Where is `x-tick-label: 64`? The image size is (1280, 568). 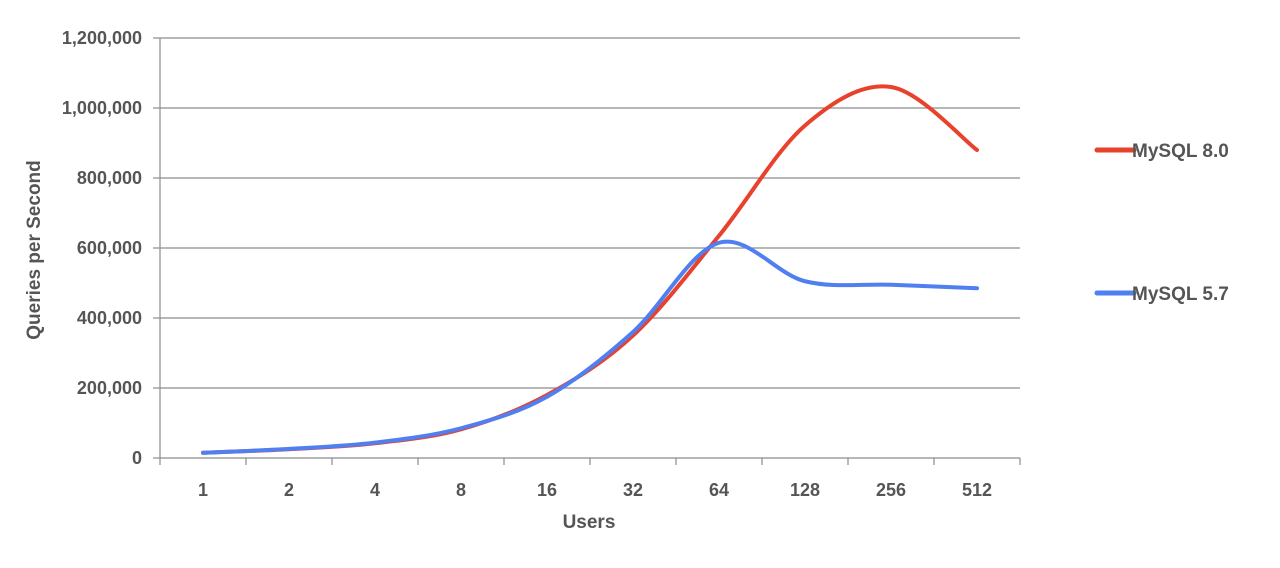
x-tick-label: 64 is located at coordinates (719, 490).